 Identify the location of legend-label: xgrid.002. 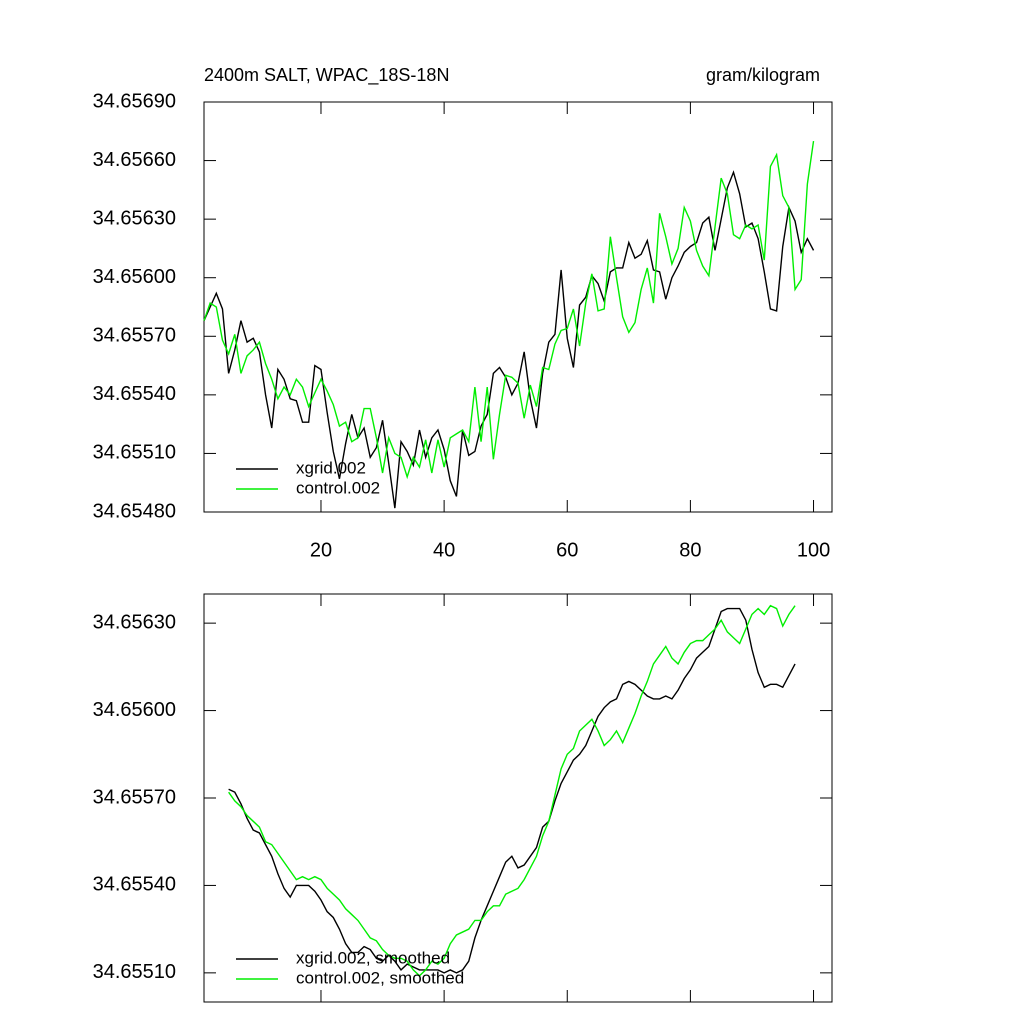
(331, 467).